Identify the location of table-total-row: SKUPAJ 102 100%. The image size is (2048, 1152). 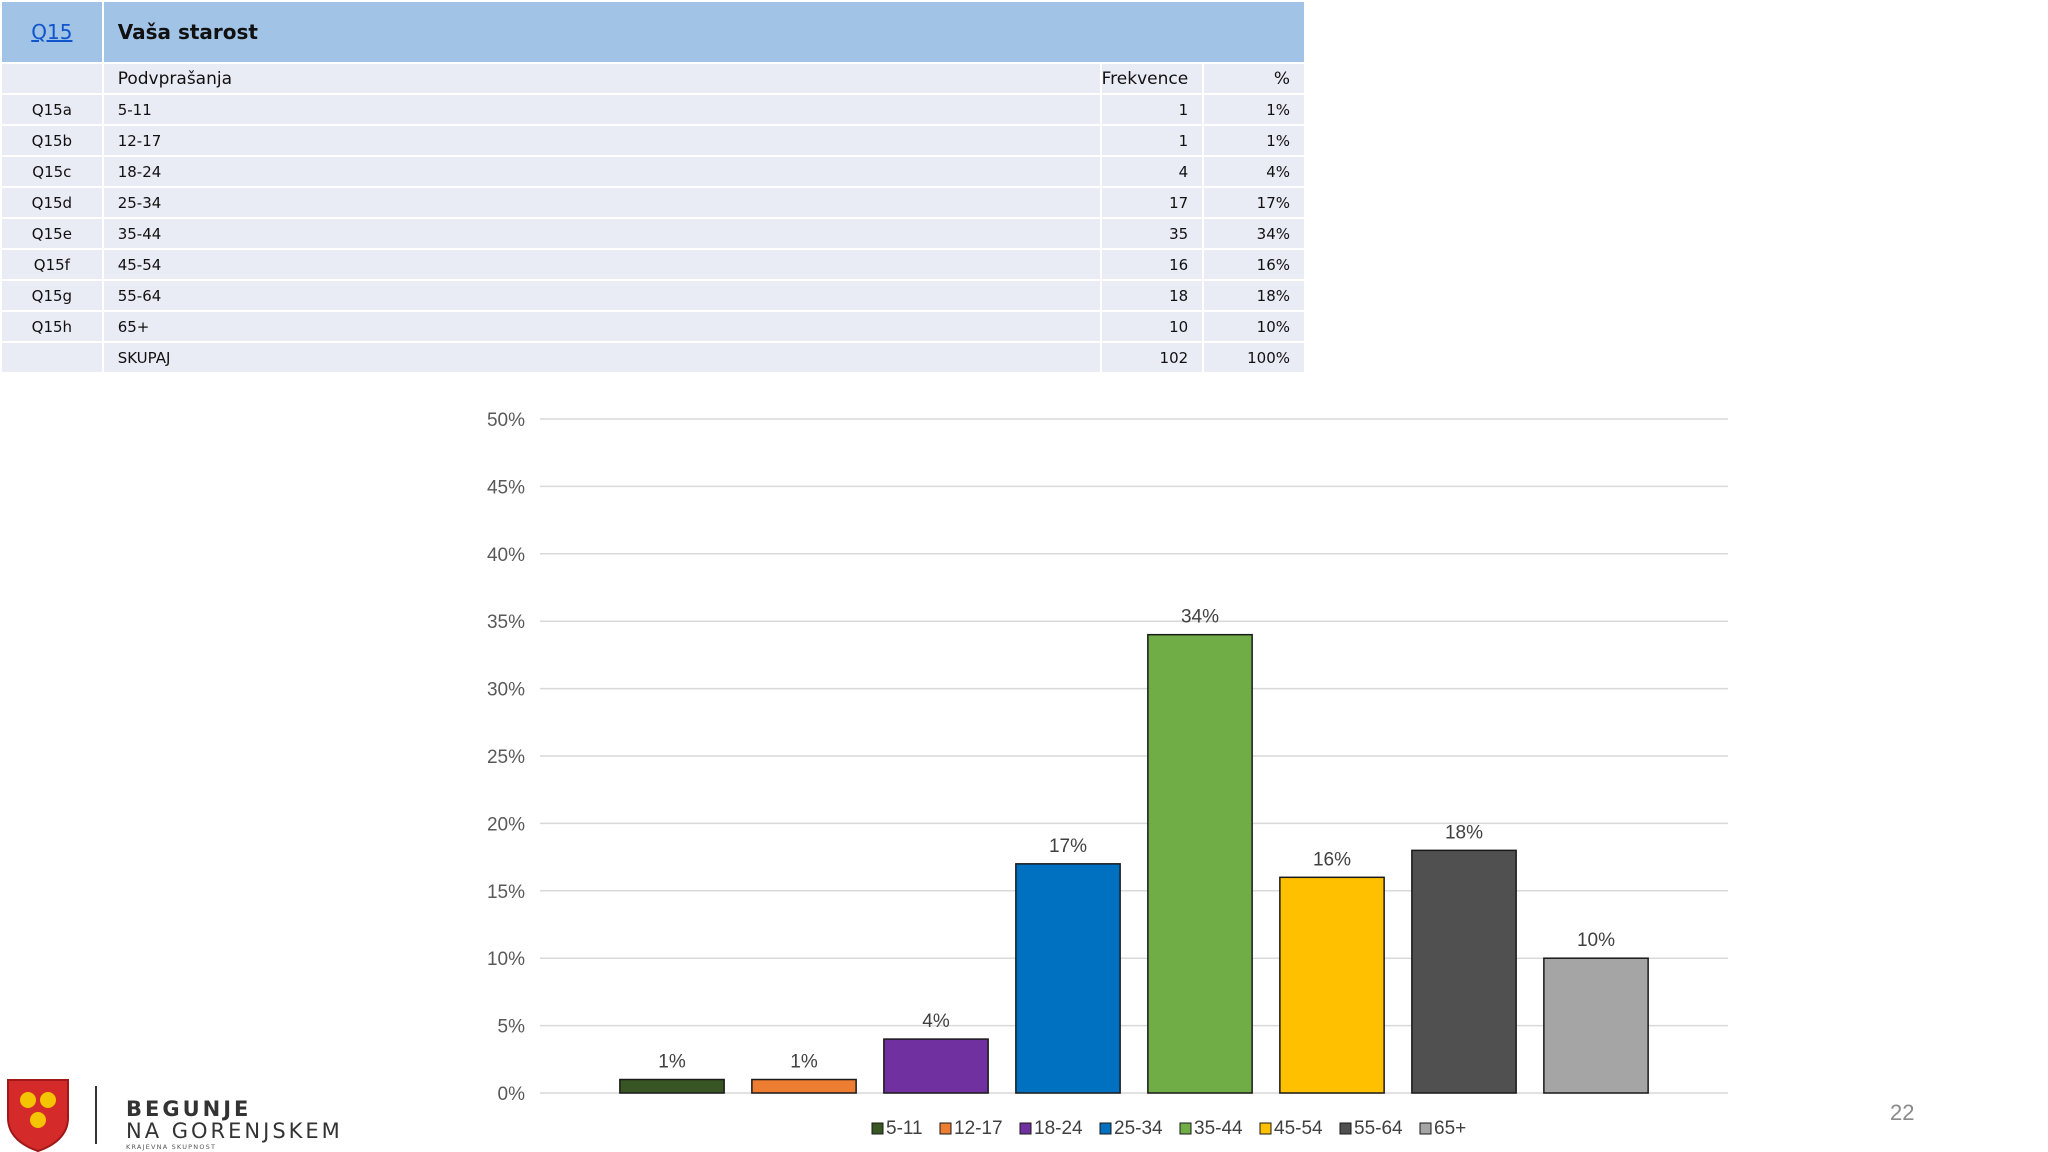
(653, 357).